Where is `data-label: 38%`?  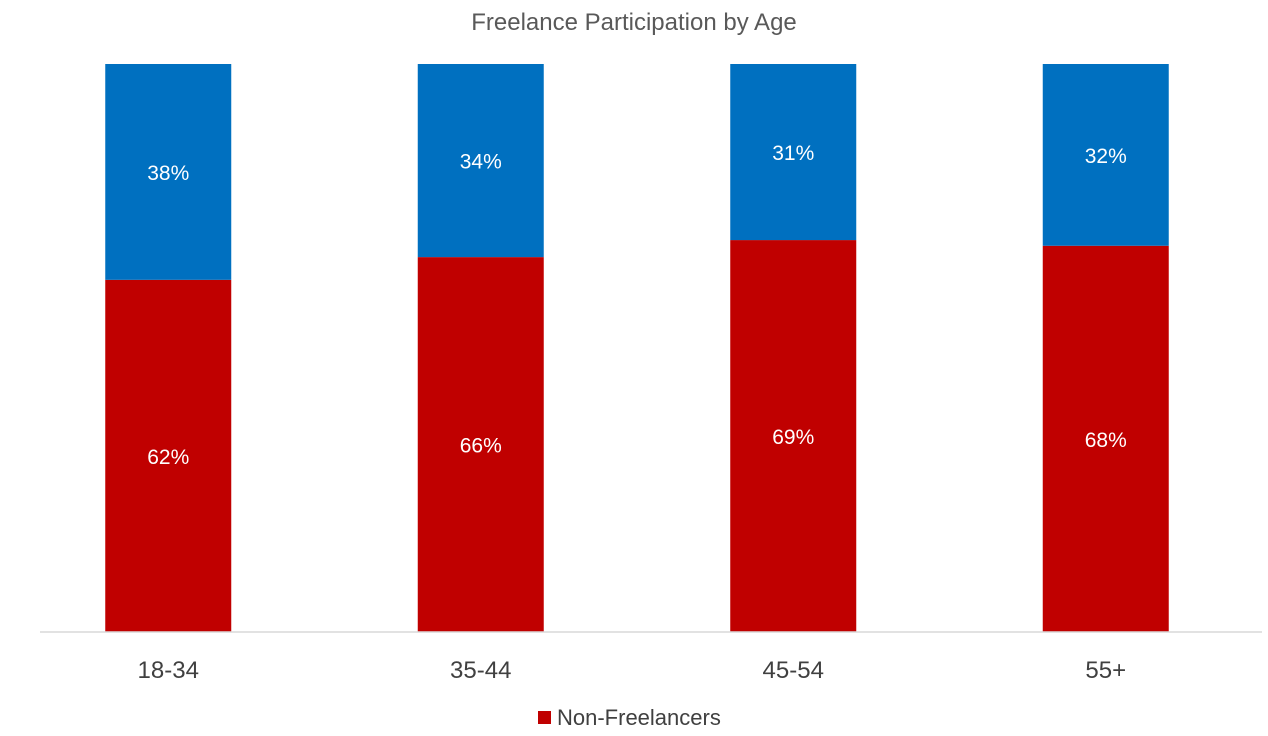 data-label: 38% is located at coordinates (168, 173).